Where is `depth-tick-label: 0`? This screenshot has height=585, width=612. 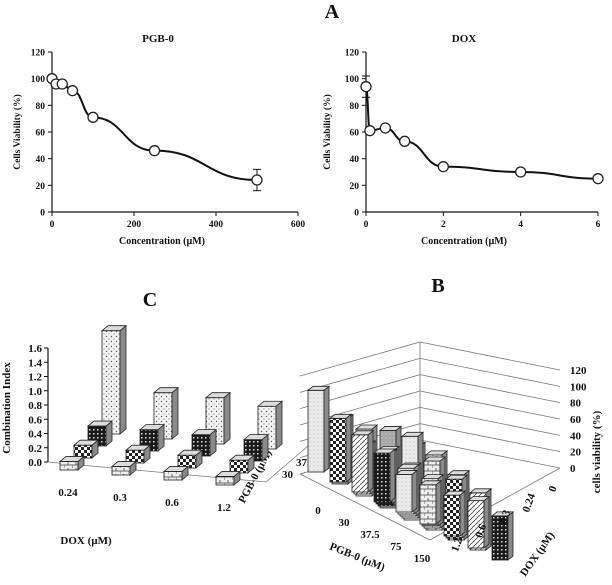 depth-tick-label: 0 is located at coordinates (553, 489).